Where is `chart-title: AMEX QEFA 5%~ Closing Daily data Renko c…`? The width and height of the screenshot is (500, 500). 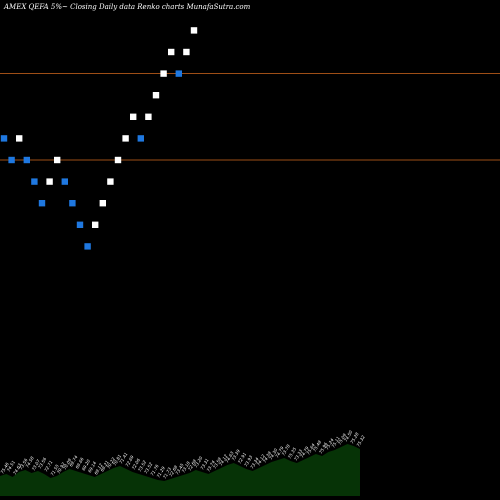
chart-title: AMEX QEFA 5%~ Closing Daily data Renko c… is located at coordinates (127, 7).